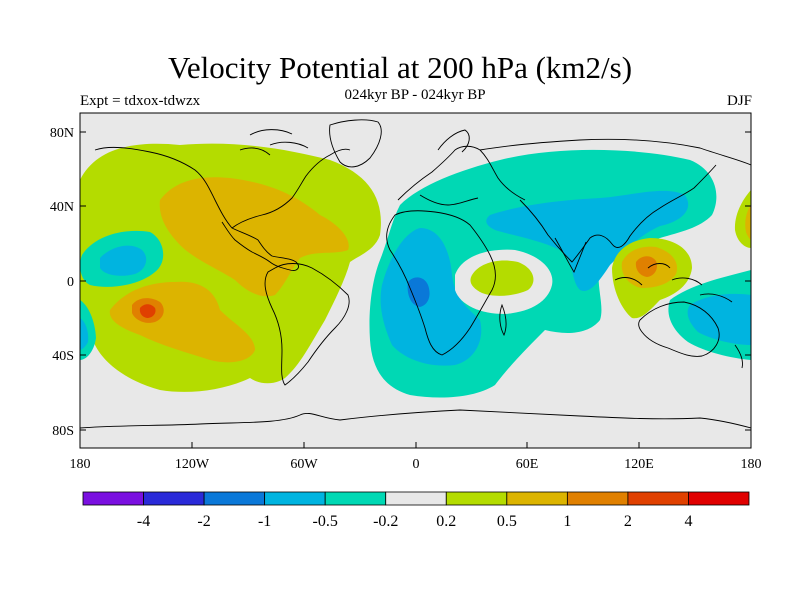  What do you see at coordinates (446, 521) in the screenshot?
I see `colorbar-label: 0.2` at bounding box center [446, 521].